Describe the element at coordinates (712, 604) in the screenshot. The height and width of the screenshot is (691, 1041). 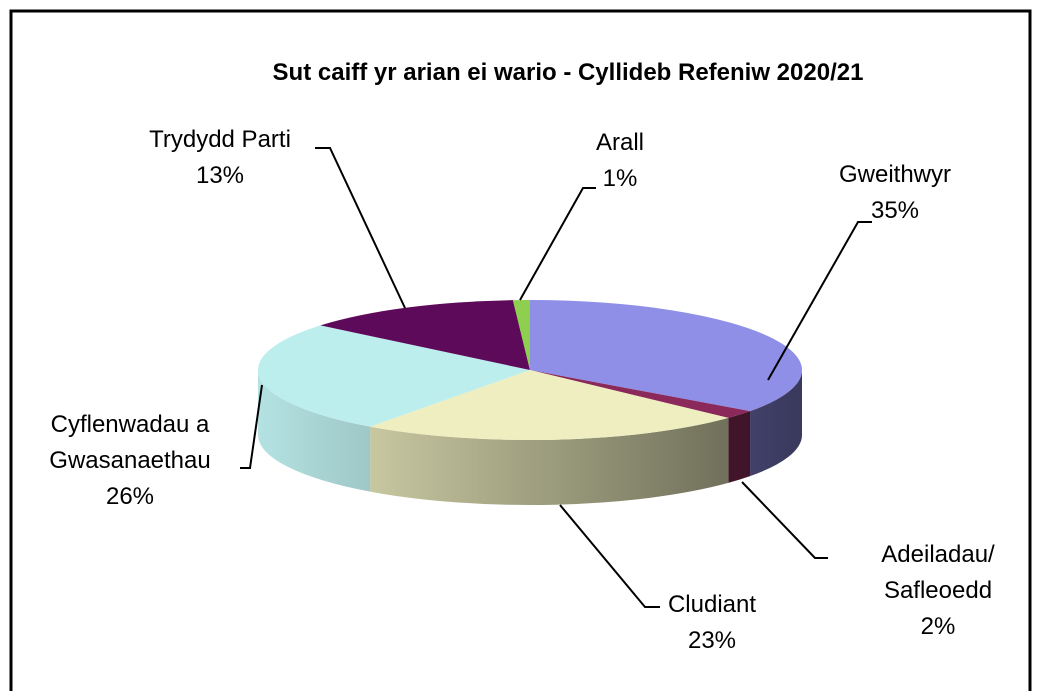
I see `slice-name: Cludiant` at that location.